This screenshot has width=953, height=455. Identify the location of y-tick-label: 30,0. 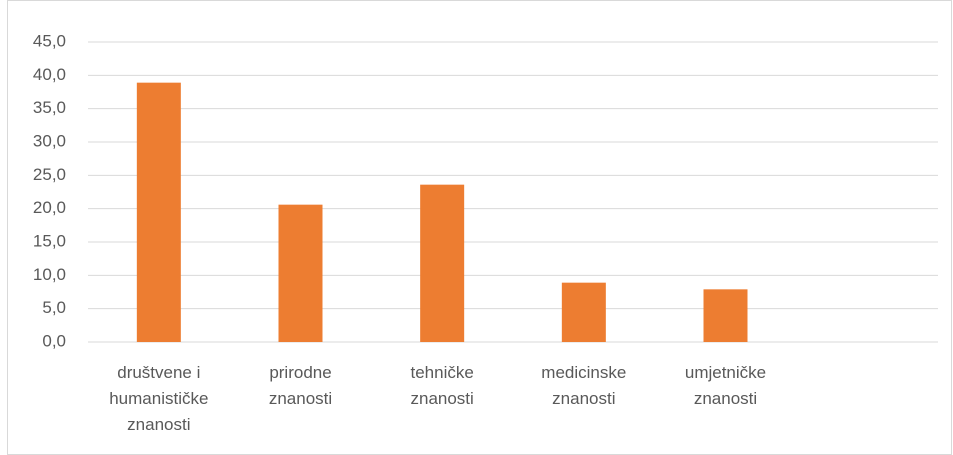
(49, 140).